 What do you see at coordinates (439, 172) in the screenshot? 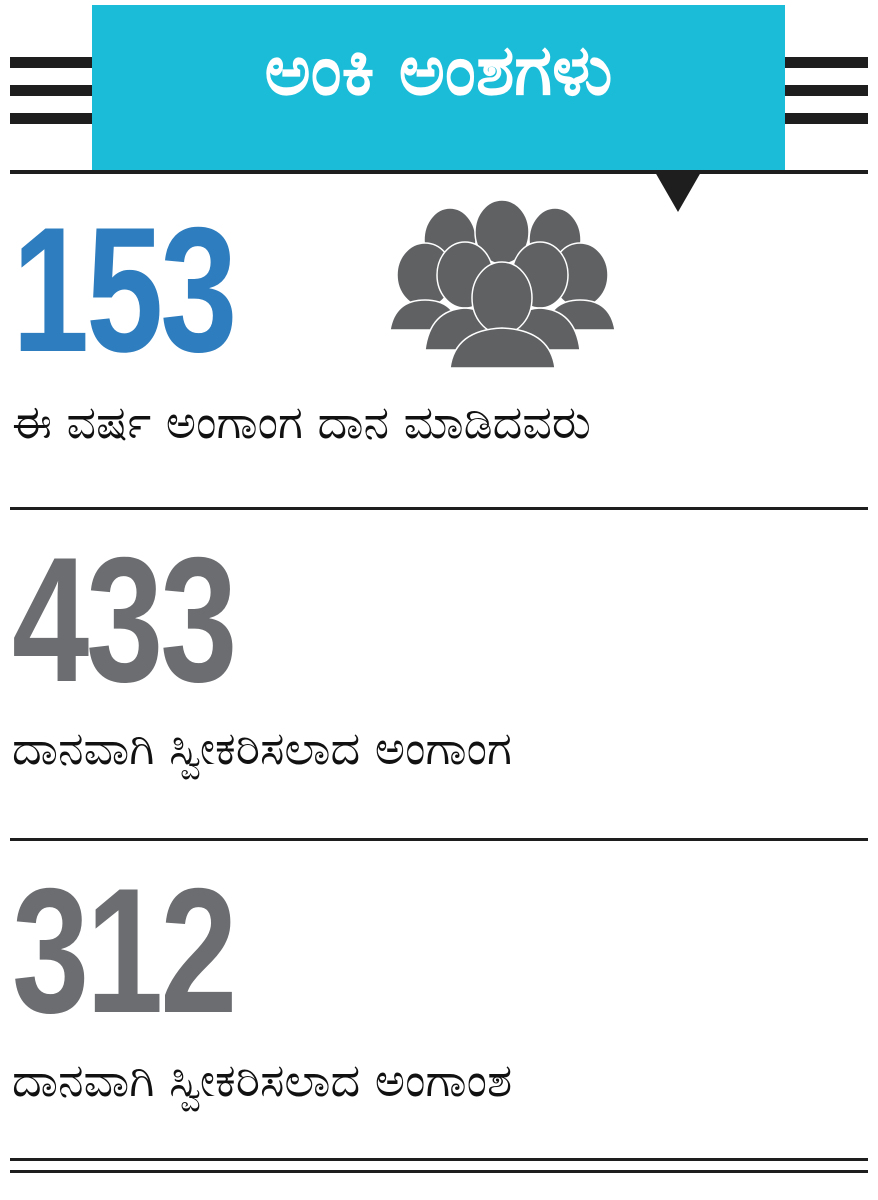
I see `header-rule` at bounding box center [439, 172].